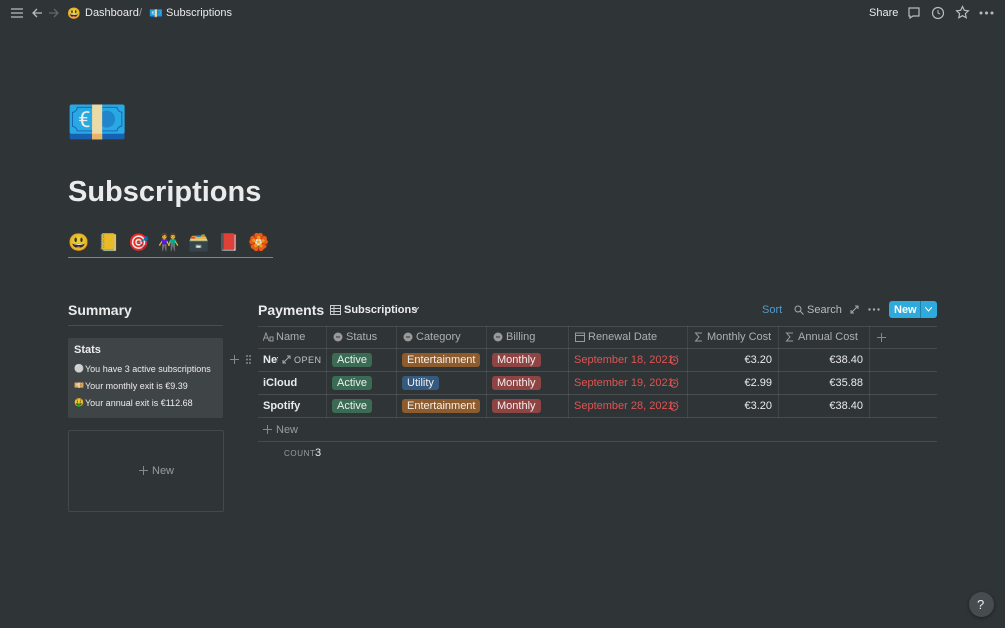 This screenshot has height=628, width=1005. I want to click on forward-icon, so click(54, 13).